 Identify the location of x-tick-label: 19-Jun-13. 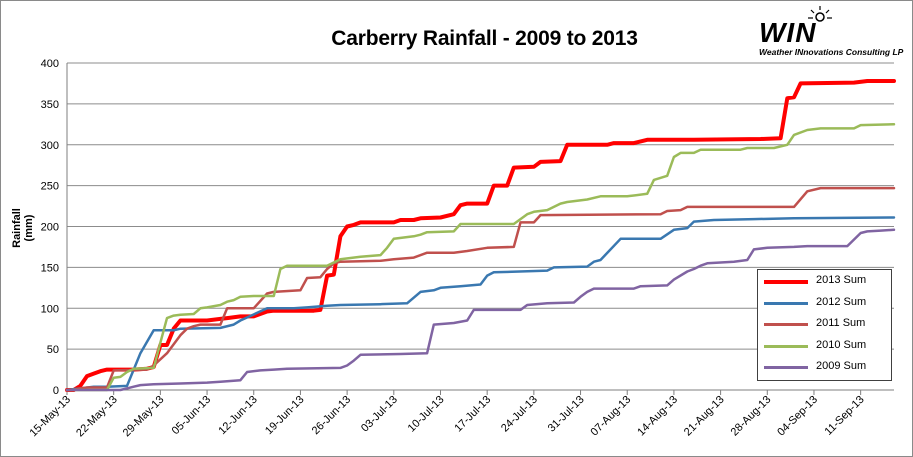
(285, 416).